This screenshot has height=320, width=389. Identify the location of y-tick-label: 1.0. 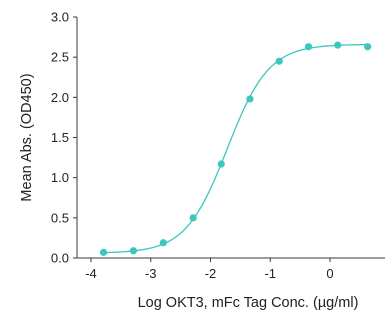
(60, 177).